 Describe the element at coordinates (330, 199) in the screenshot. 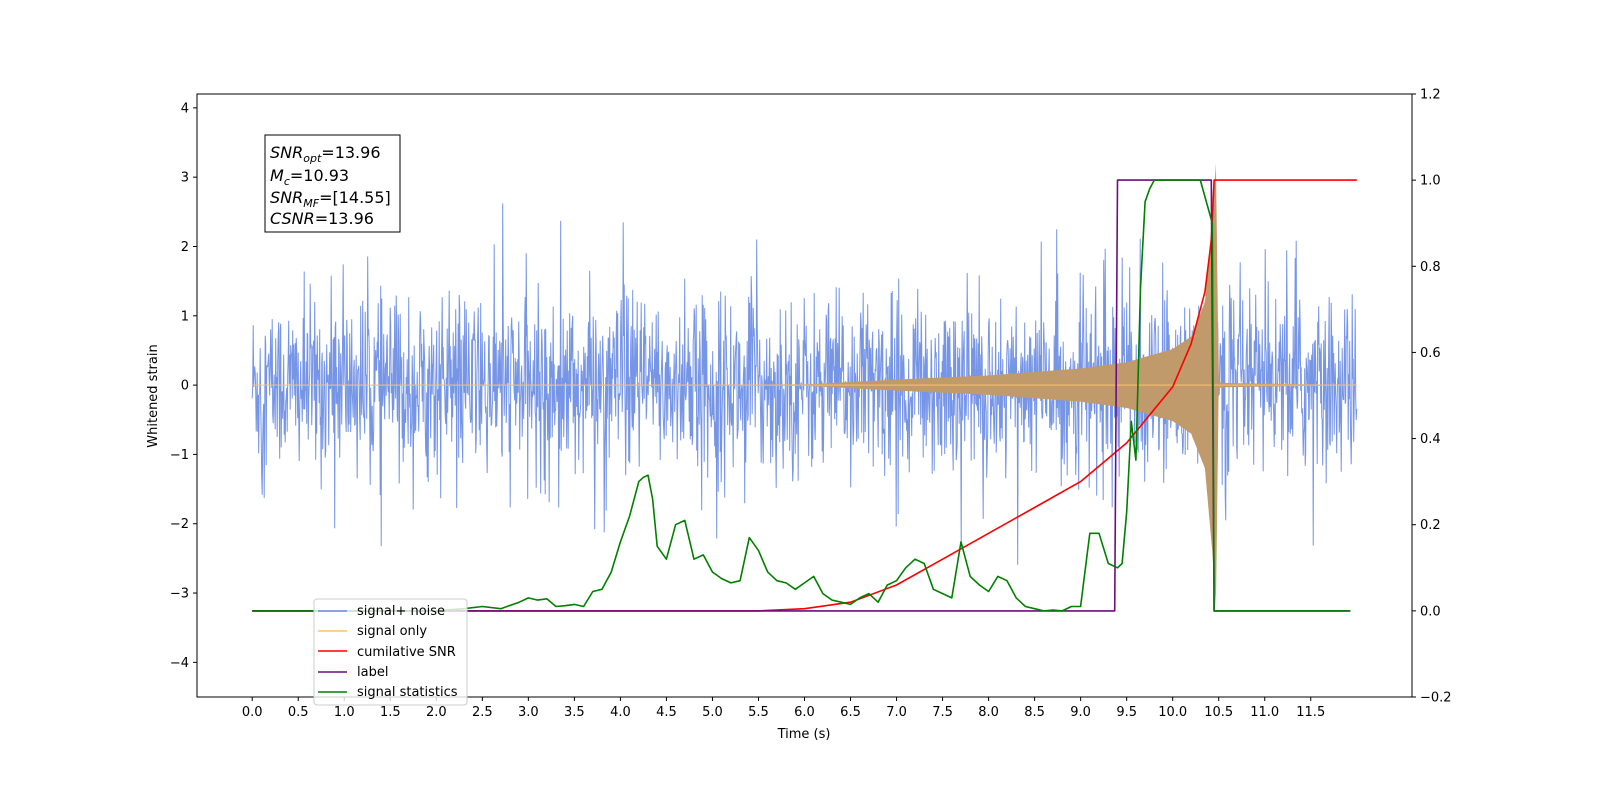

I see `annotation-snr-mf: SNRMF=[14.55]` at that location.